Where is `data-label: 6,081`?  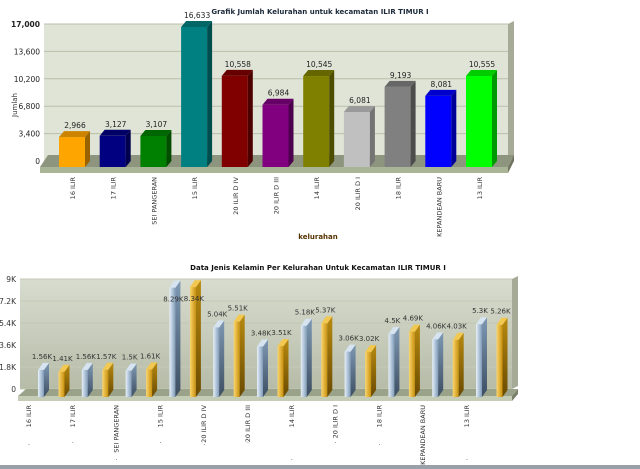
data-label: 6,081 is located at coordinates (360, 100).